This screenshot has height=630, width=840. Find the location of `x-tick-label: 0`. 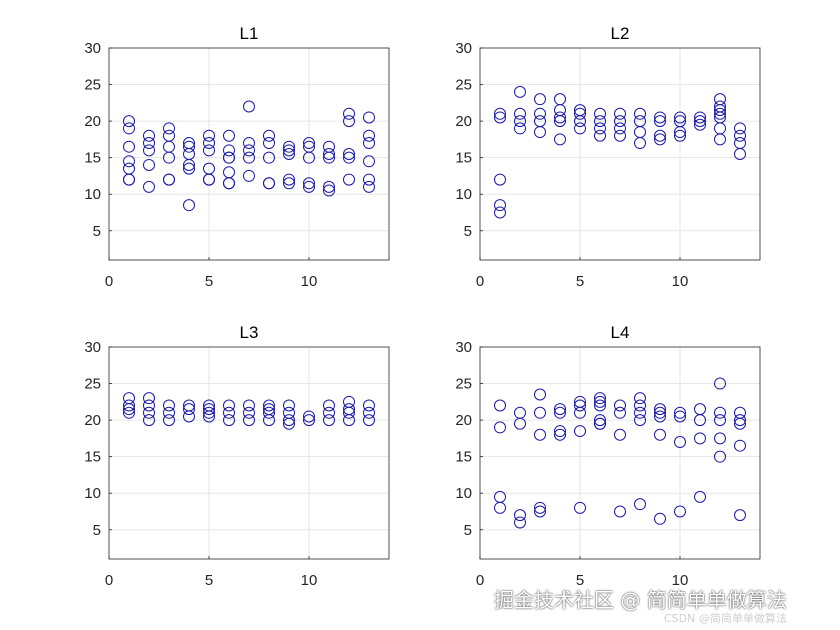

x-tick-label: 0 is located at coordinates (109, 580).